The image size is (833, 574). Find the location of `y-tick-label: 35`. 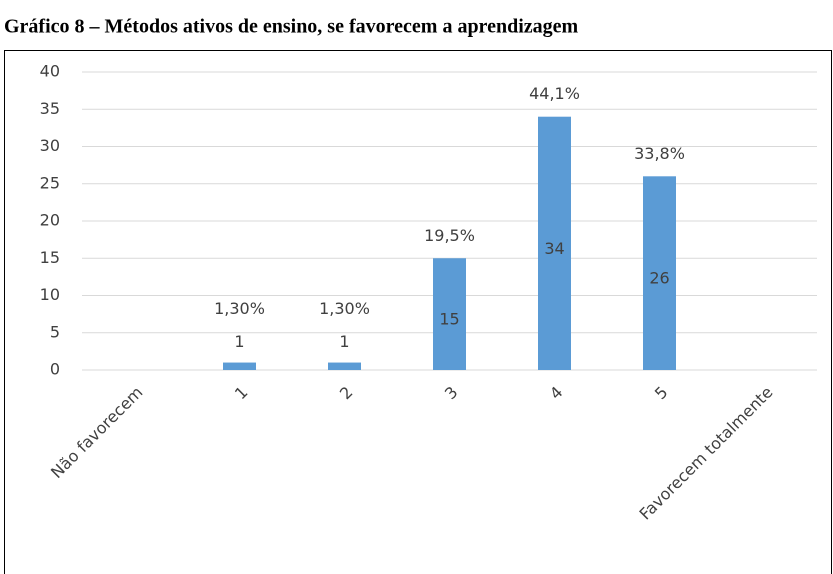

y-tick-label: 35 is located at coordinates (50, 108).